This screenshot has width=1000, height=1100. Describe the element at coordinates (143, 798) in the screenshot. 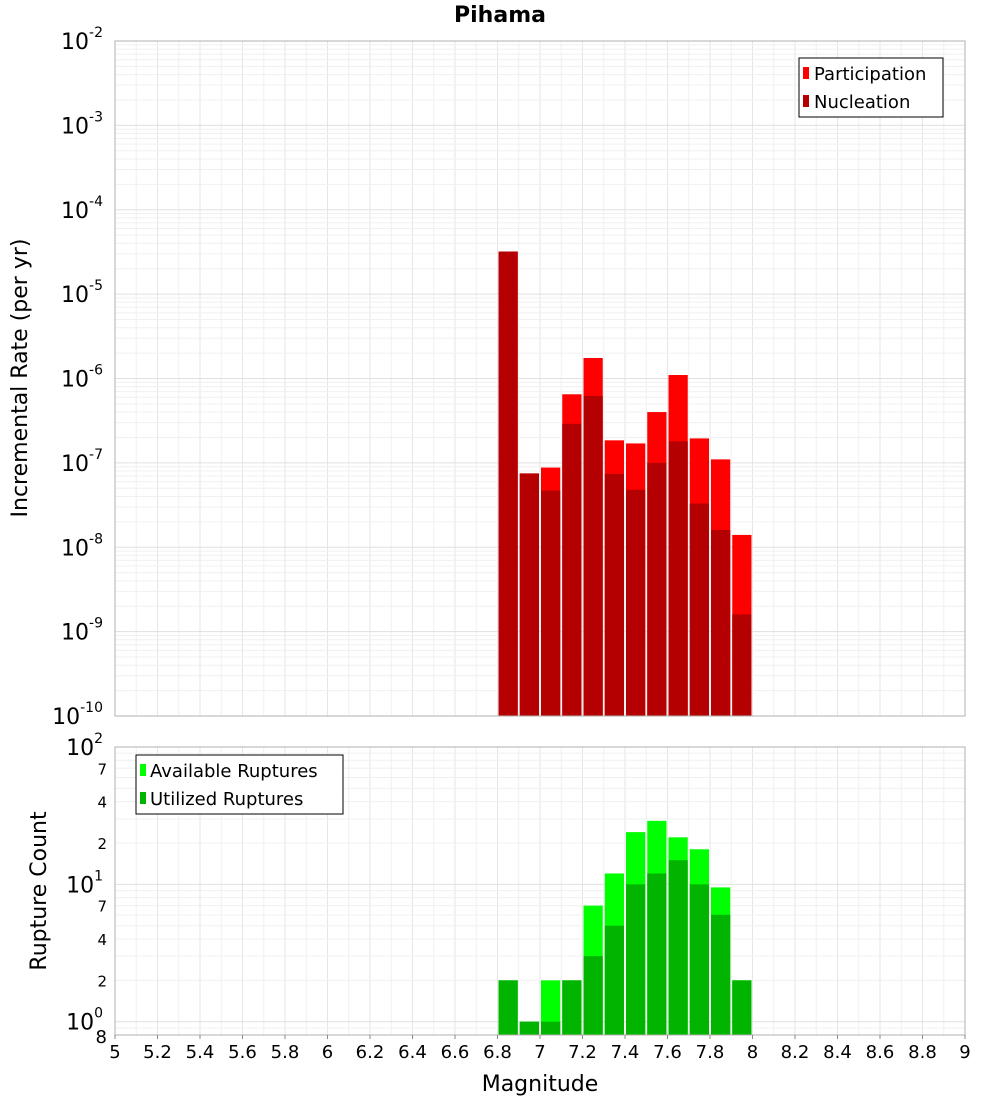

I see `legend-swatch-utilized-ruptures` at that location.